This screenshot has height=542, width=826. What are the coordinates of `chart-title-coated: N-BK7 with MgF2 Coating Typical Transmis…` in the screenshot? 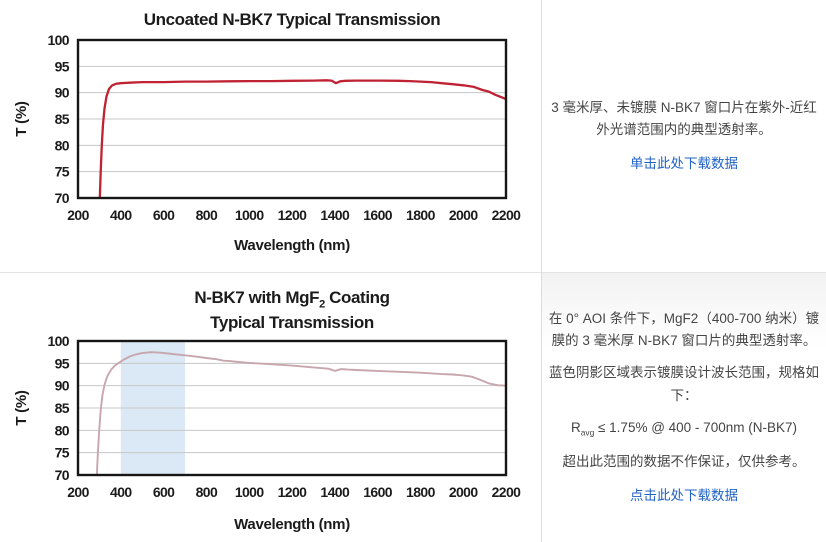 It's located at (270, 303).